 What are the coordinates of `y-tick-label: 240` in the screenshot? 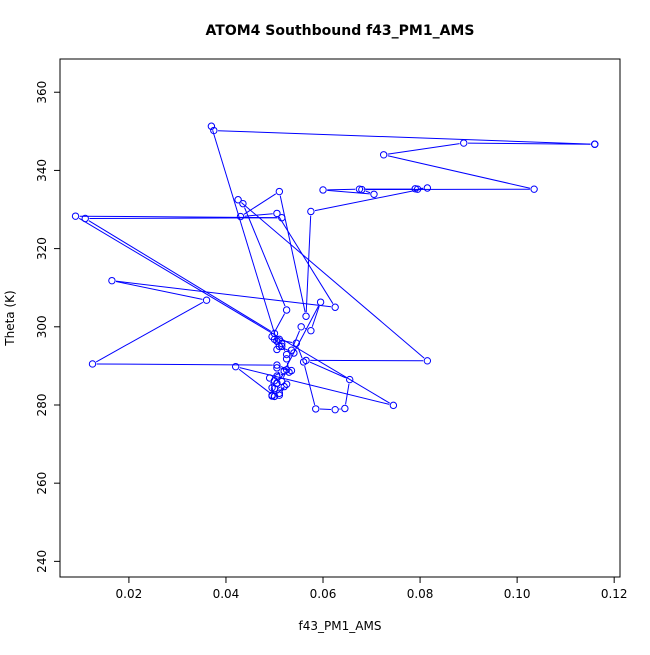 It's located at (42, 561).